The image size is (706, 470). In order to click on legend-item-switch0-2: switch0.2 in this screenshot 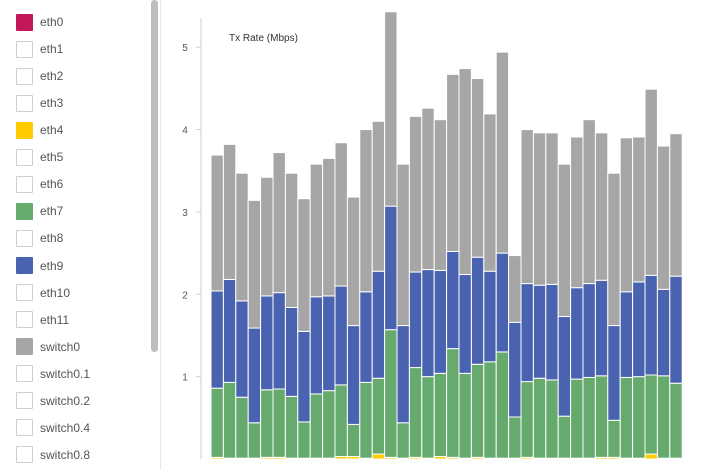, I will do `click(53, 401)`.